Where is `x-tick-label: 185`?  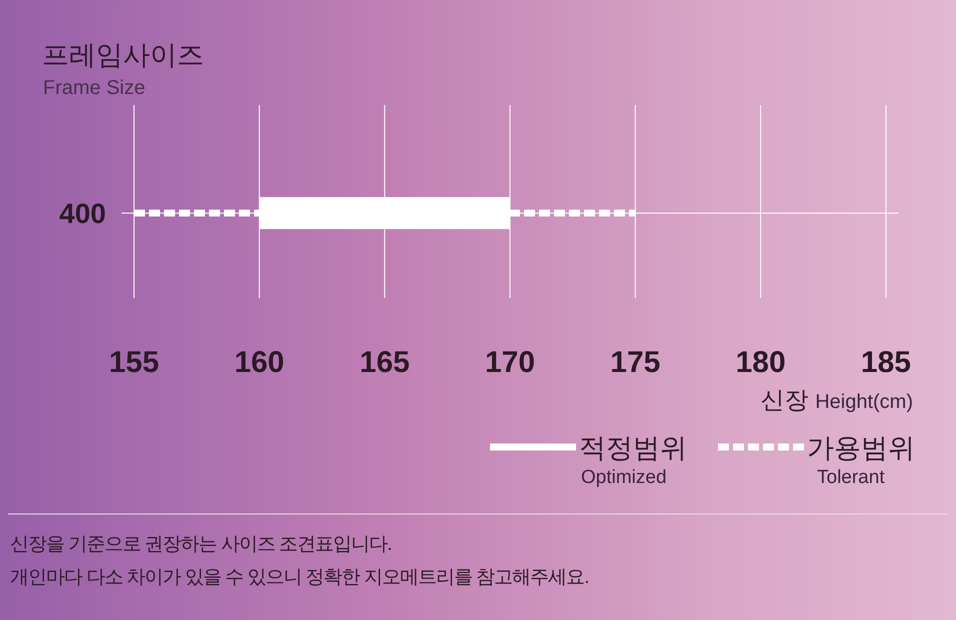 x-tick-label: 185 is located at coordinates (885, 362).